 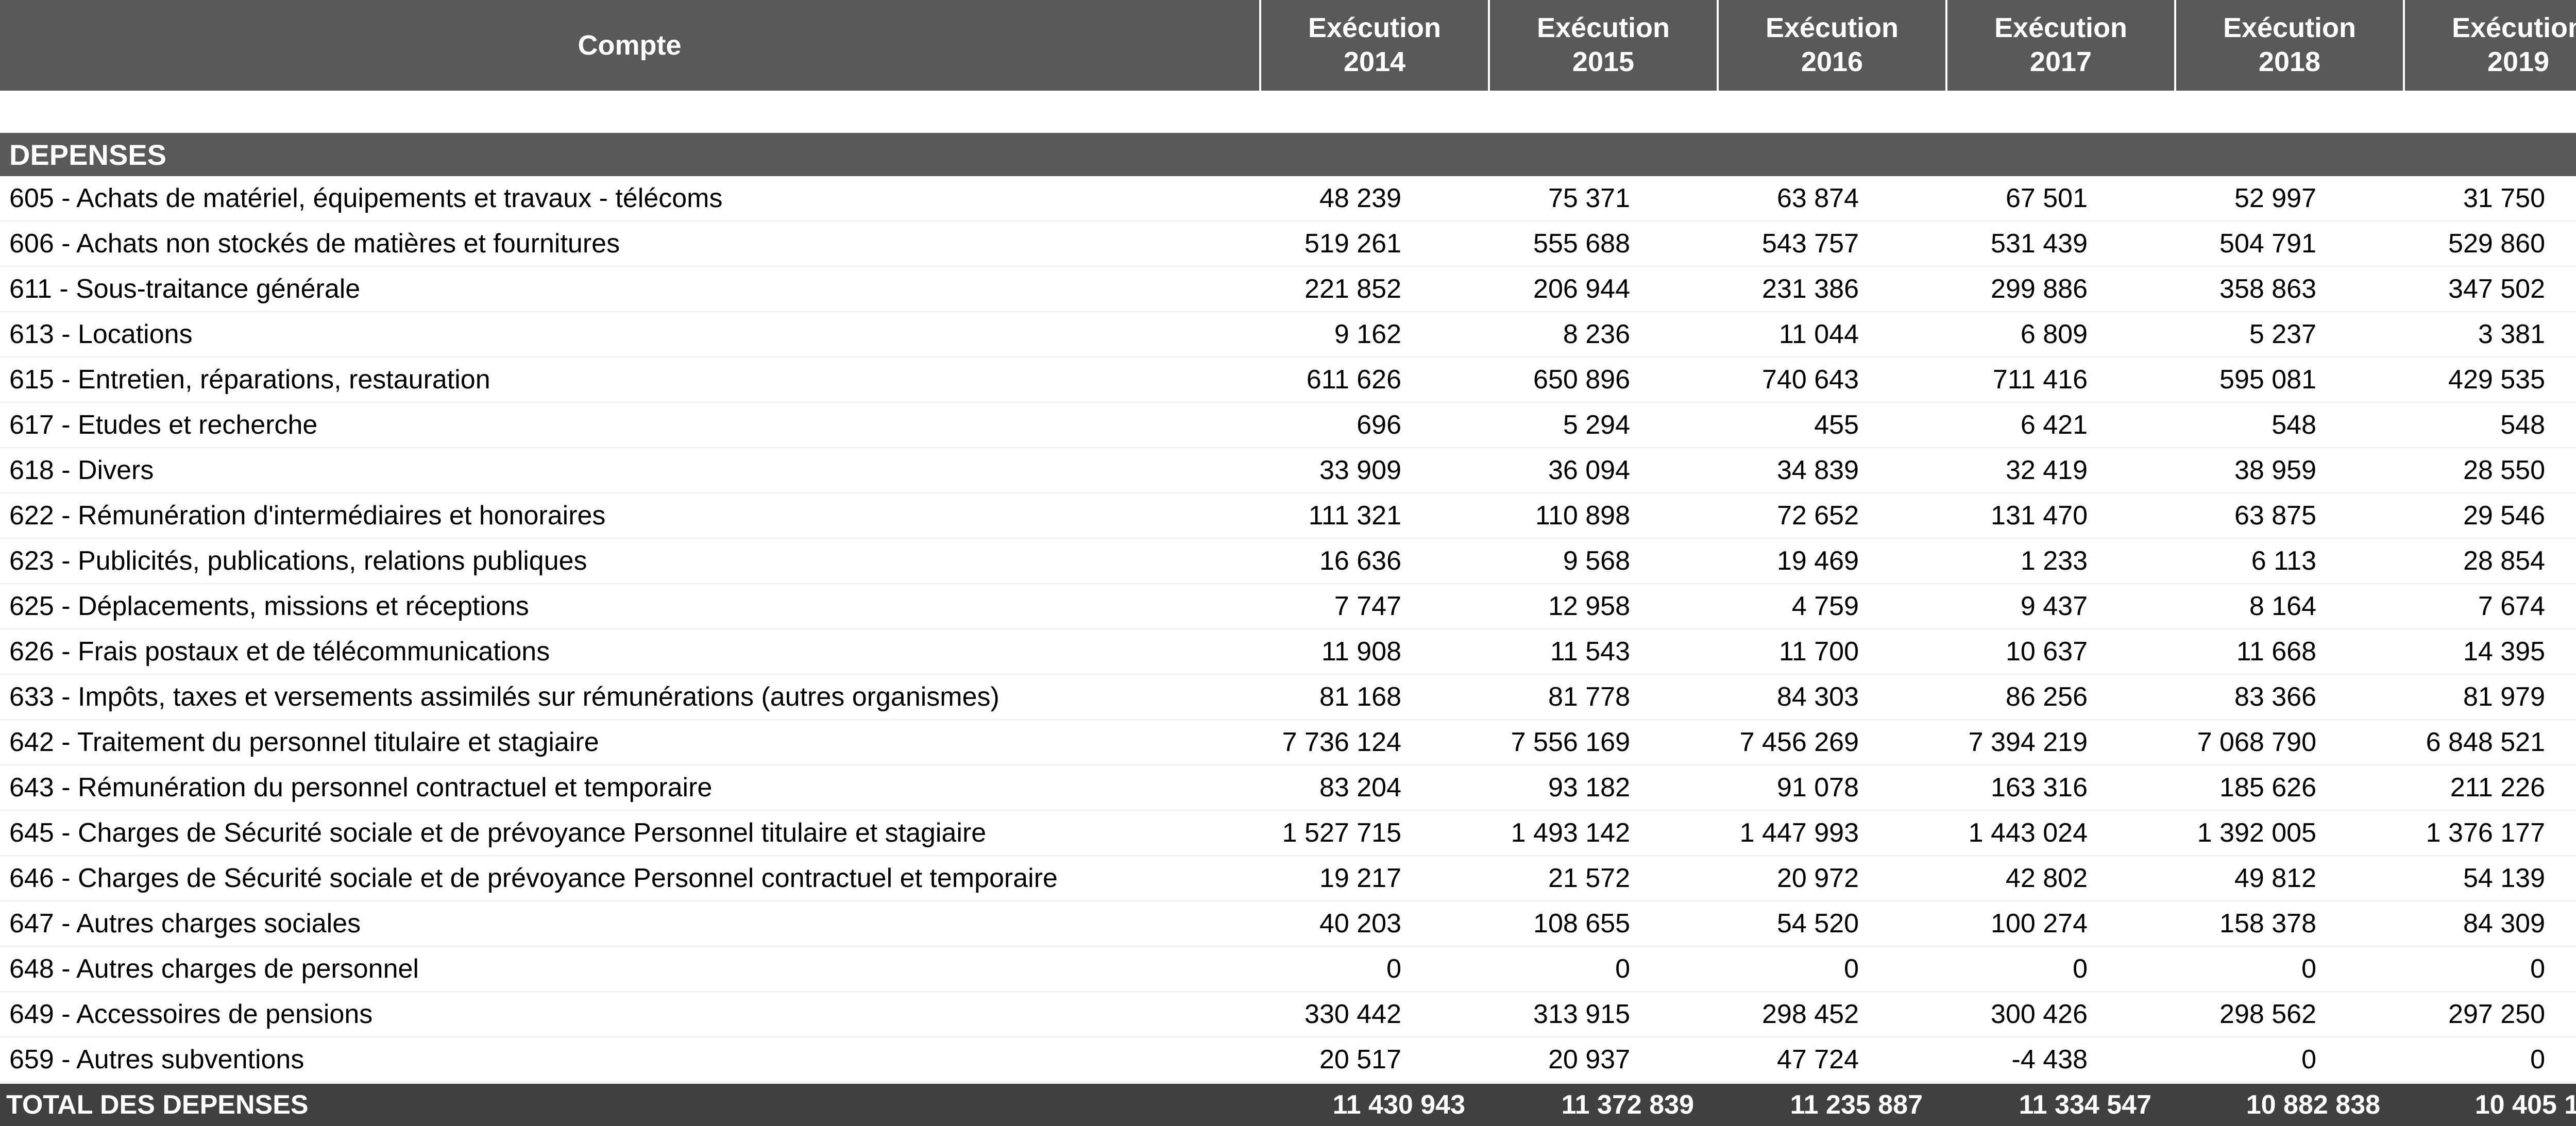 I want to click on value-cell: 711 416, so click(x=2040, y=380).